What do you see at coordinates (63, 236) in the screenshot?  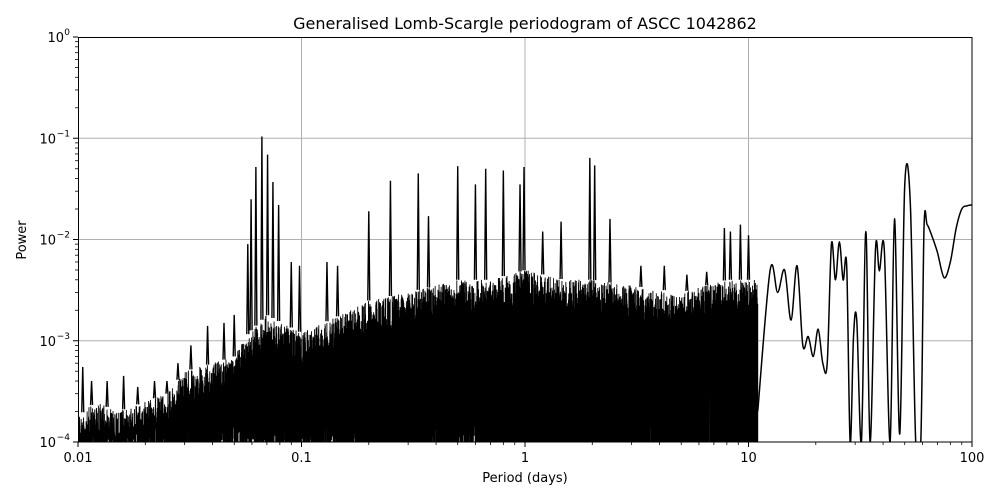 I see `y-tick-exponent: −2` at bounding box center [63, 236].